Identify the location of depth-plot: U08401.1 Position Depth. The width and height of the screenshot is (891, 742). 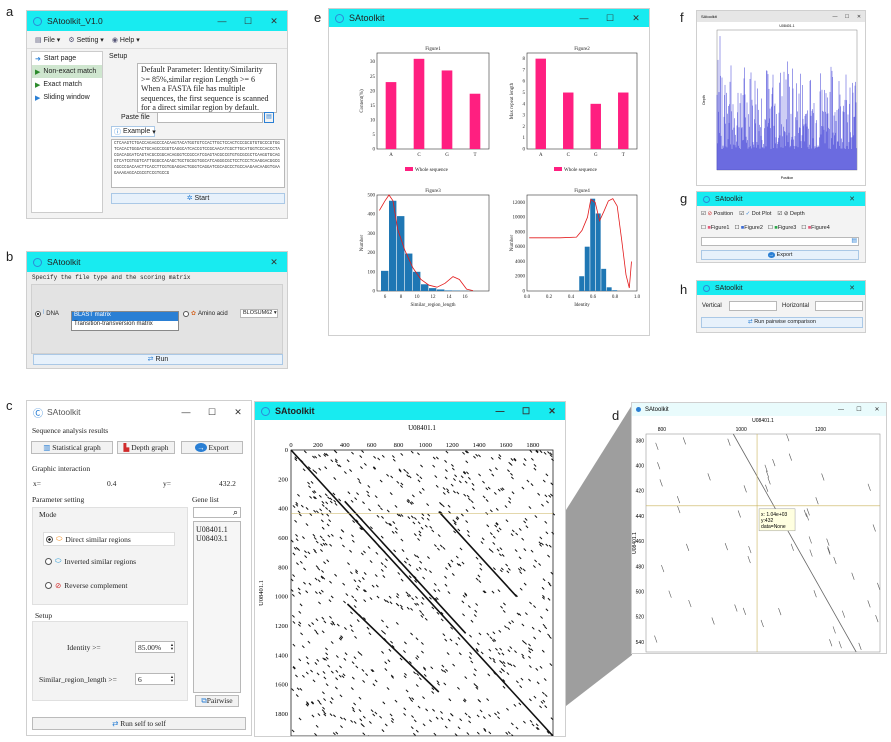
(781, 104).